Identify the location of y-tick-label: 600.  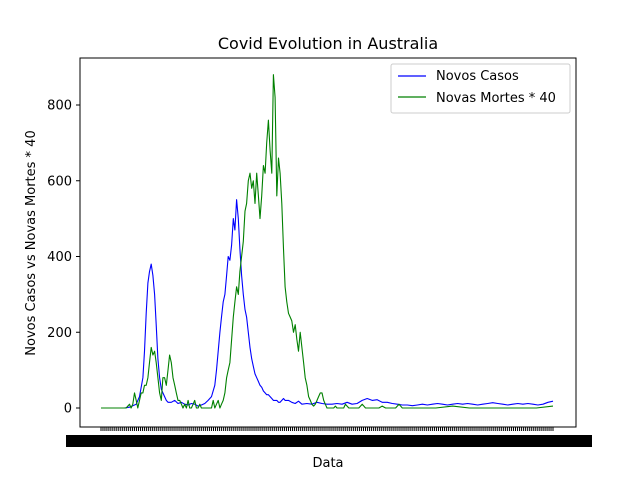
(59, 181).